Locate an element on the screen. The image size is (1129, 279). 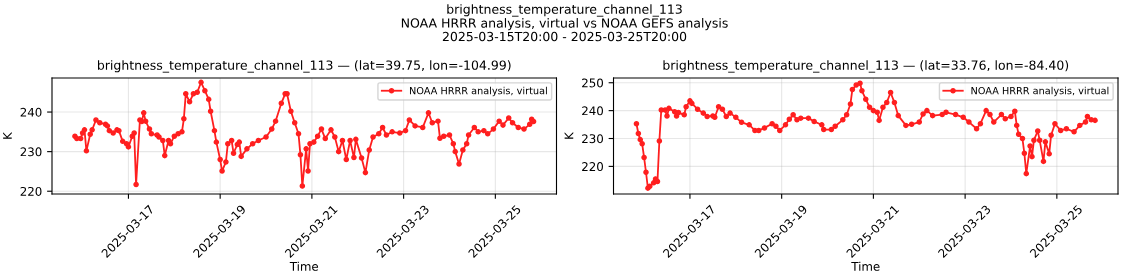
chart-title: brightness_temperature_channel_113 — (lat=39.75, lon=-104.99) is located at coordinates (304, 66).